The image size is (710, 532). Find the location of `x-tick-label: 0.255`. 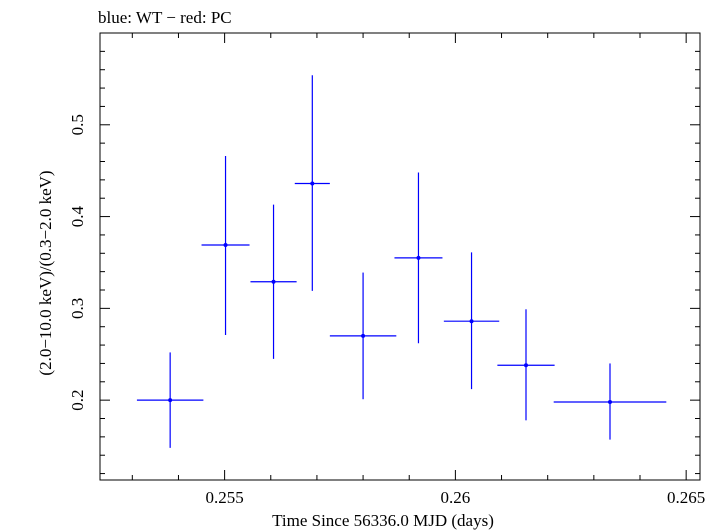

x-tick-label: 0.255 is located at coordinates (224, 497).